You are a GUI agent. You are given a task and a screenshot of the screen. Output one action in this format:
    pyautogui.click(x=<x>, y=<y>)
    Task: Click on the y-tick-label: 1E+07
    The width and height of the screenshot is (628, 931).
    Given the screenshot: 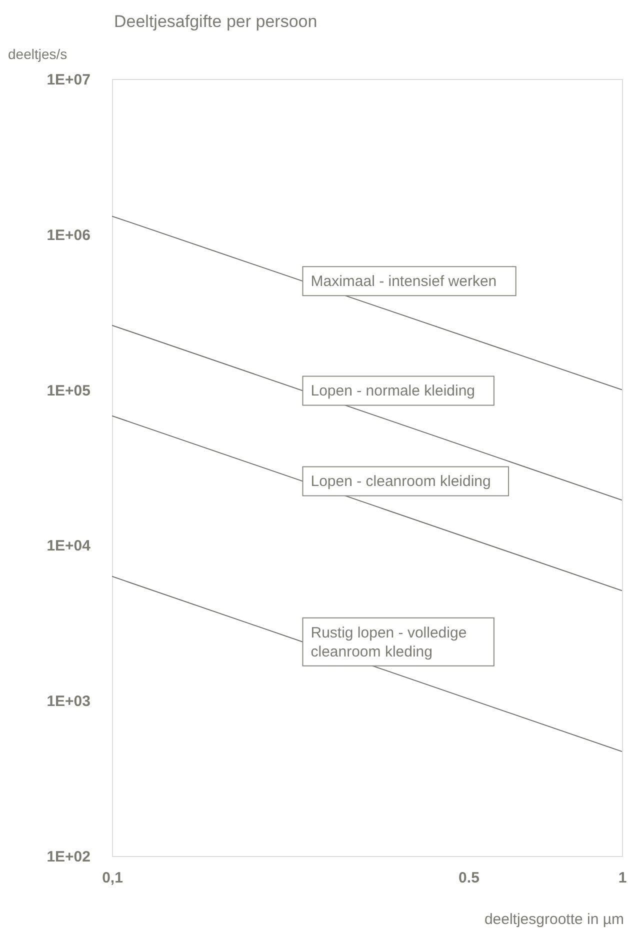 What is the action you would take?
    pyautogui.click(x=68, y=80)
    